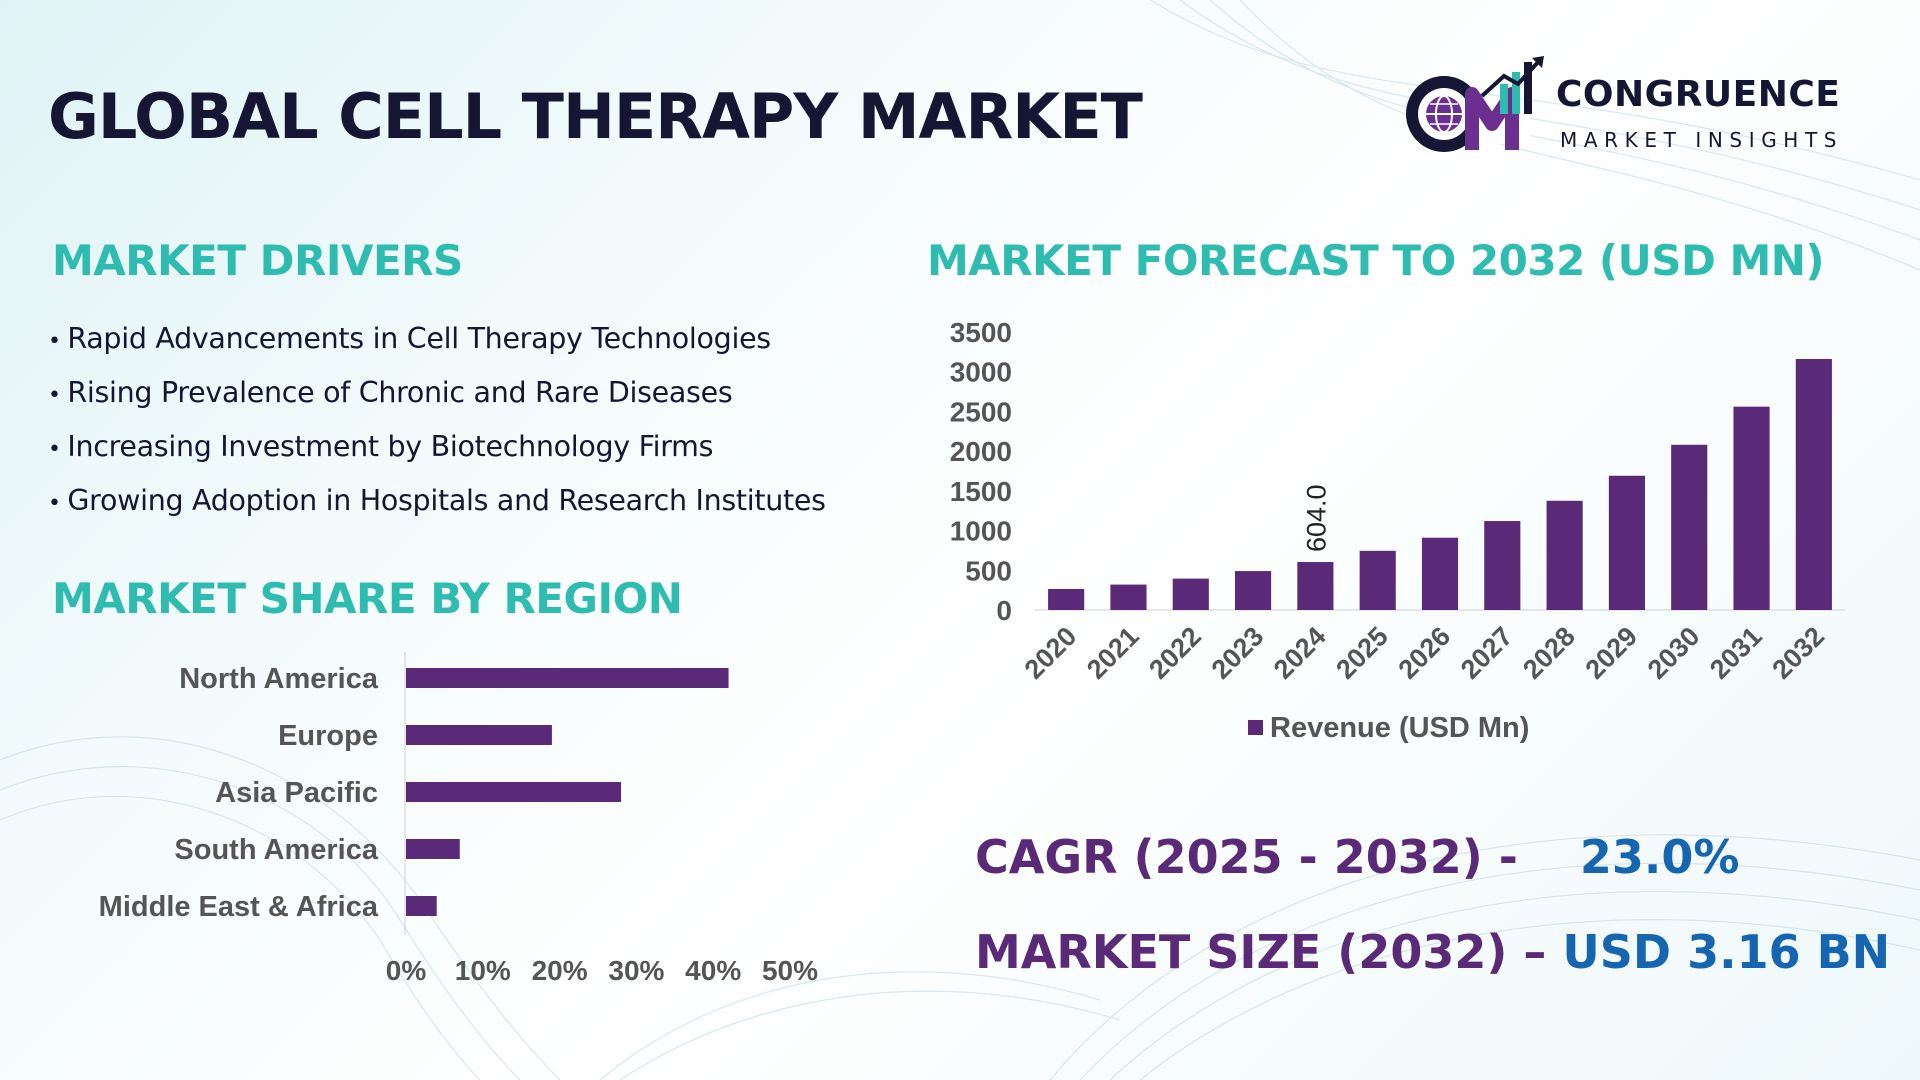  What do you see at coordinates (981, 531) in the screenshot?
I see `forecast-y-tick-label: 1000` at bounding box center [981, 531].